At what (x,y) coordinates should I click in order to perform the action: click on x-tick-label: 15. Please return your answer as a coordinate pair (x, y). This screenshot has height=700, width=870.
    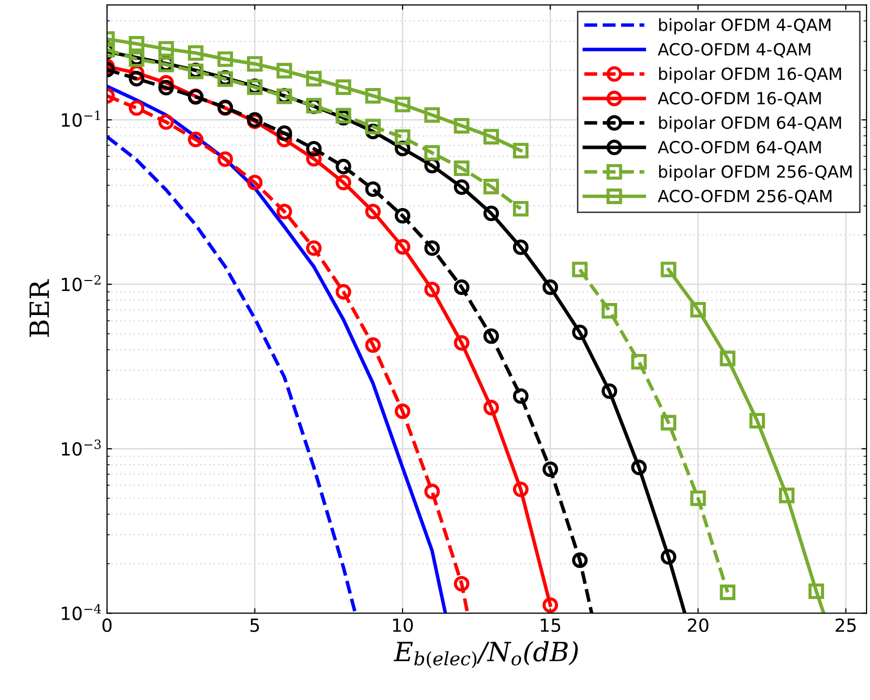
    Looking at the image, I should click on (550, 625).